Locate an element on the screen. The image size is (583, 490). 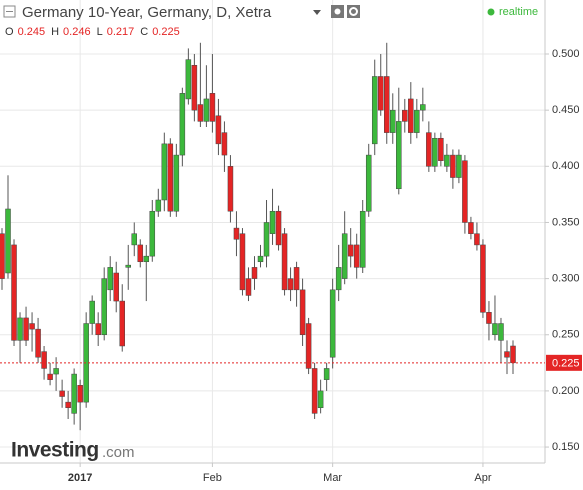
y-tick-label: 0.150 is located at coordinates (566, 447).